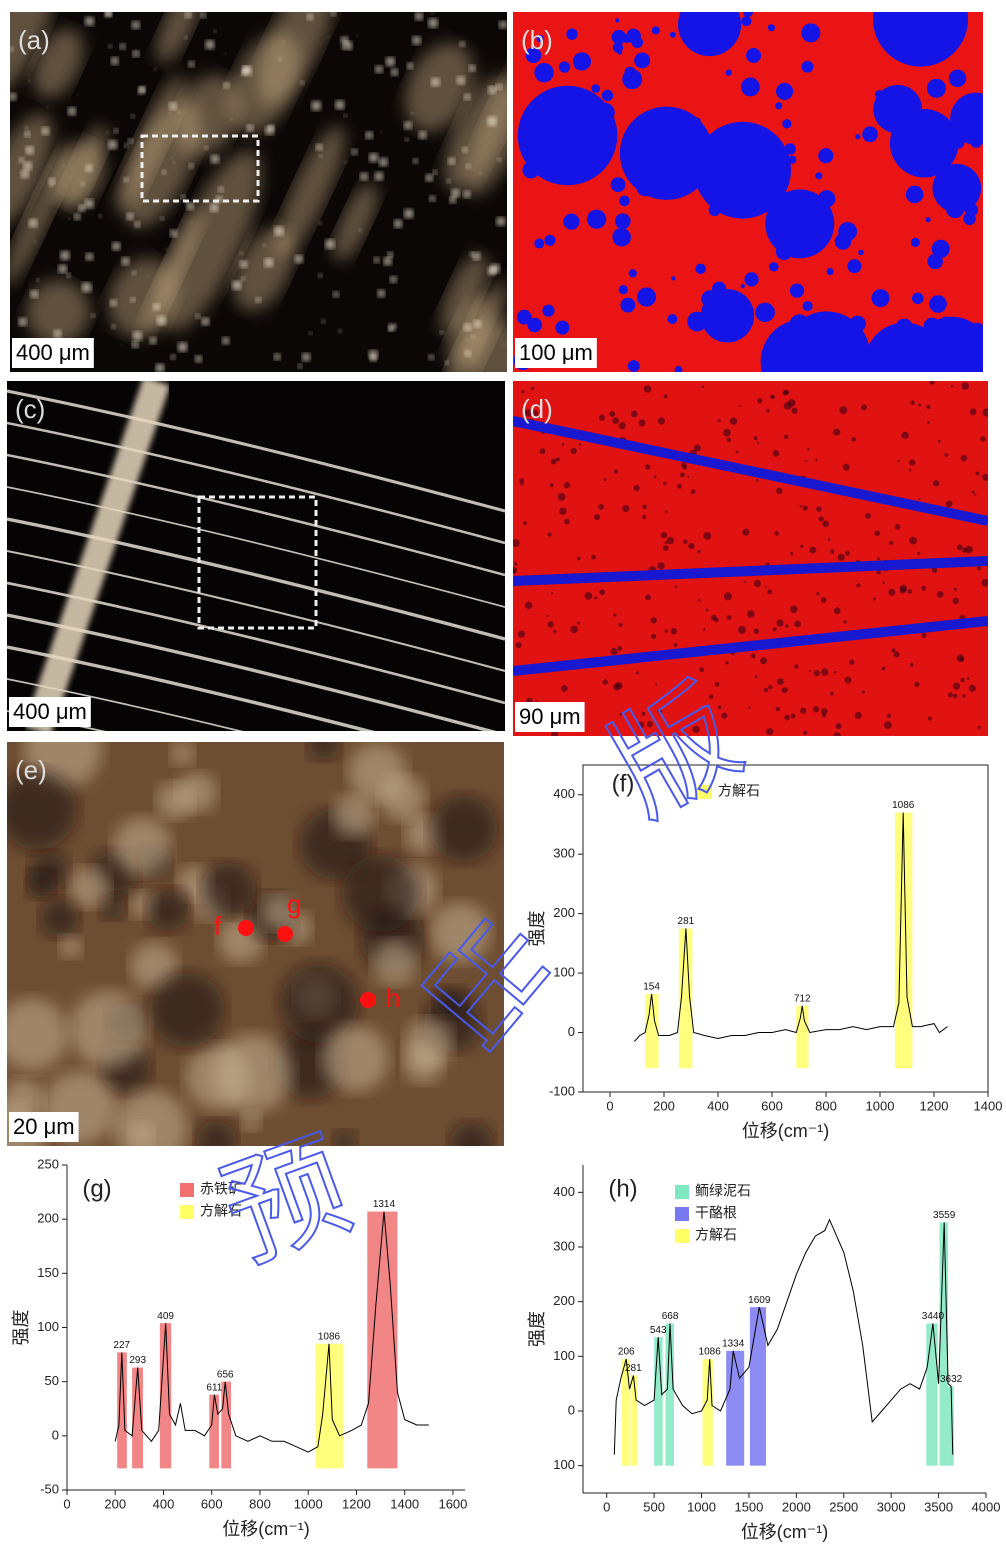 This screenshot has height=1546, width=1006. Describe the element at coordinates (221, 1211) in the screenshot. I see `legend-label: 方解石` at that location.